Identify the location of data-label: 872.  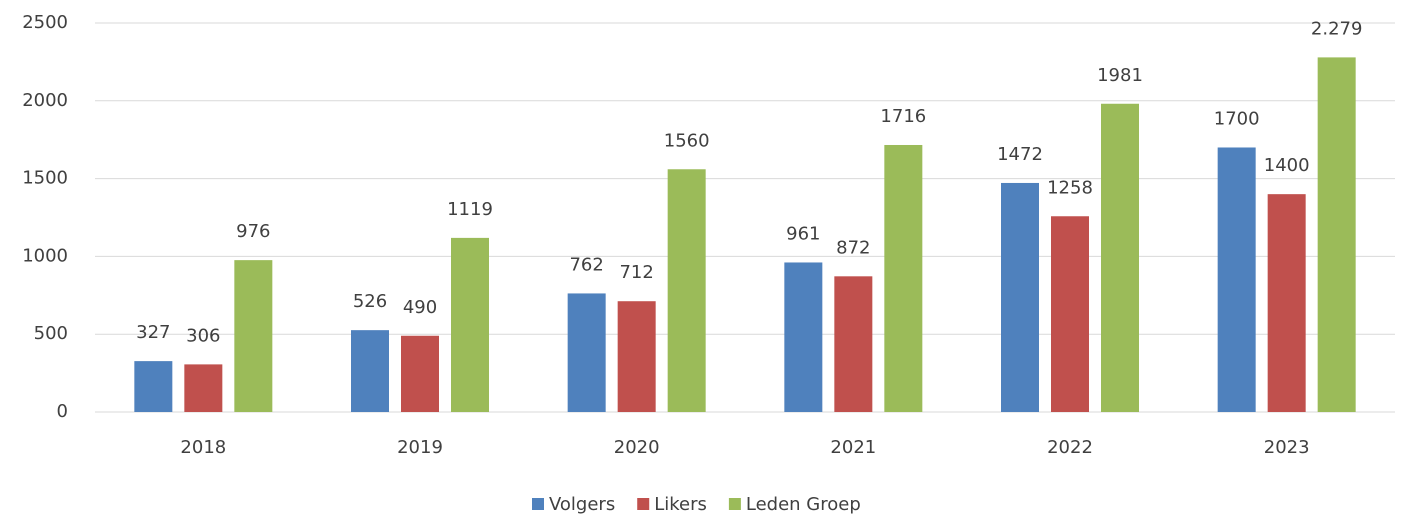
(853, 247).